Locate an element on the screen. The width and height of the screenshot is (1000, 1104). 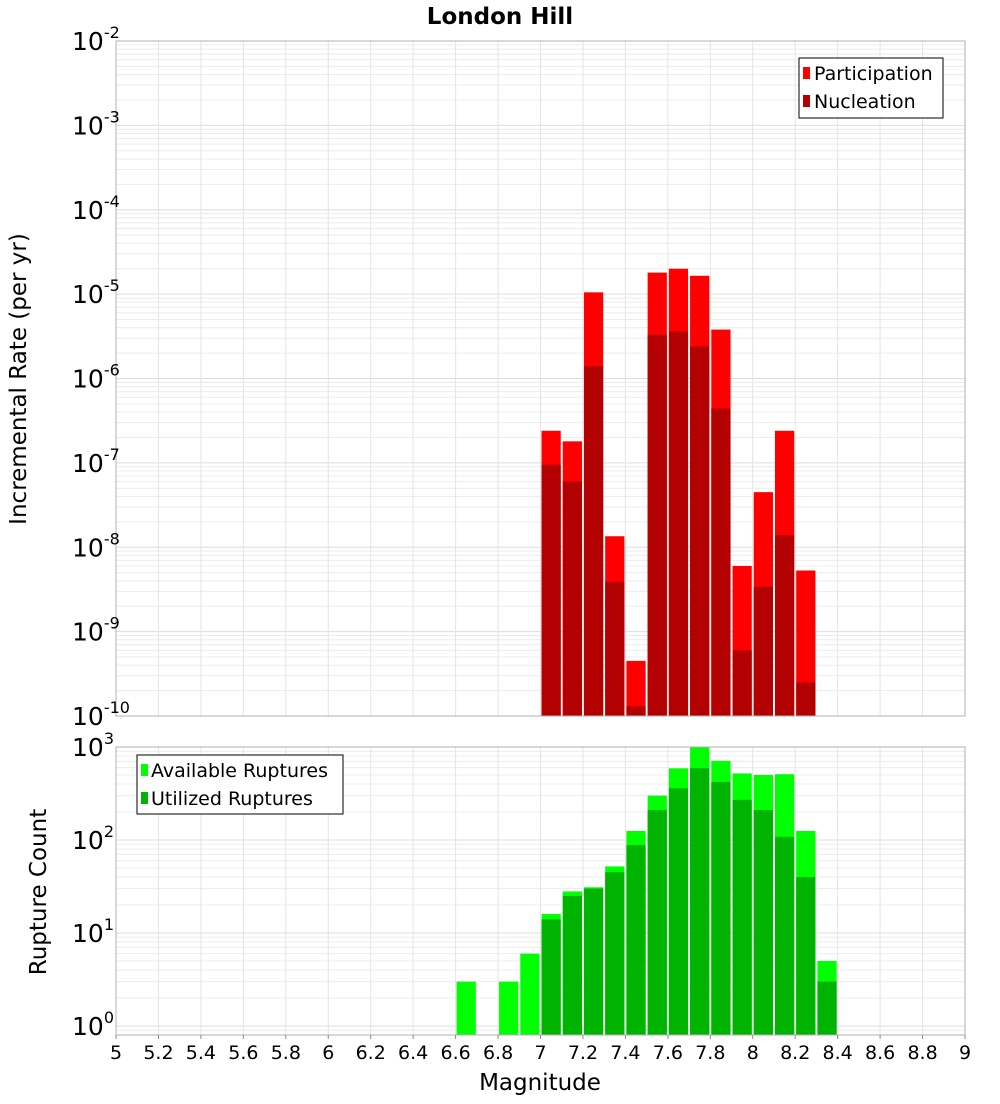
bottom-legend: Available Ruptures Utilized Ruptures is located at coordinates (240, 784).